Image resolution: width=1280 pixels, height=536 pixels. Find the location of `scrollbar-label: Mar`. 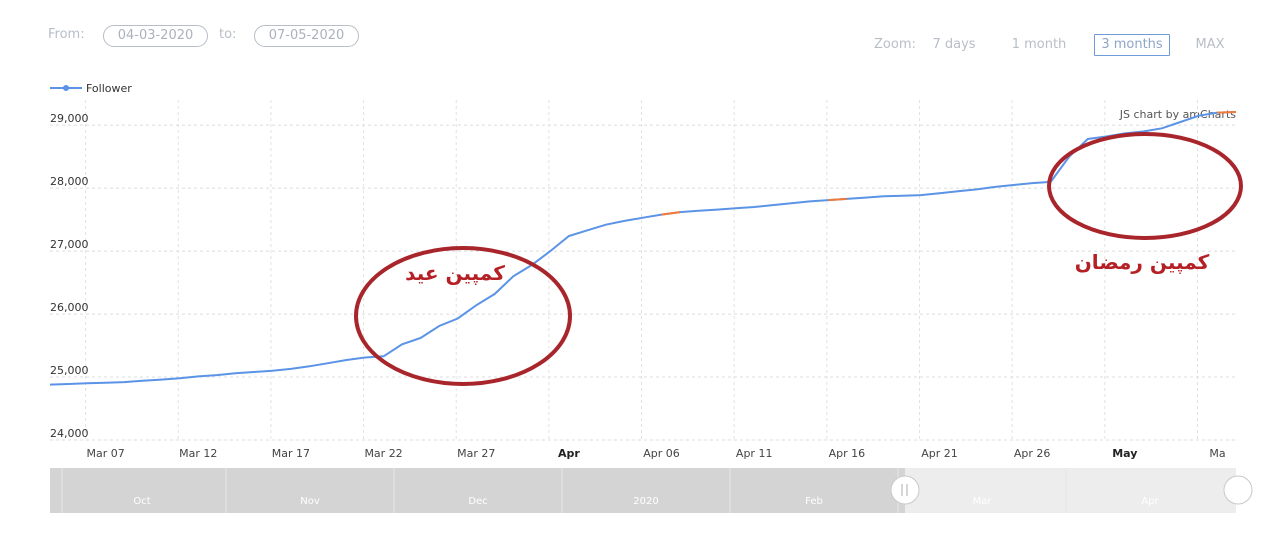

scrollbar-label: Mar is located at coordinates (983, 501).